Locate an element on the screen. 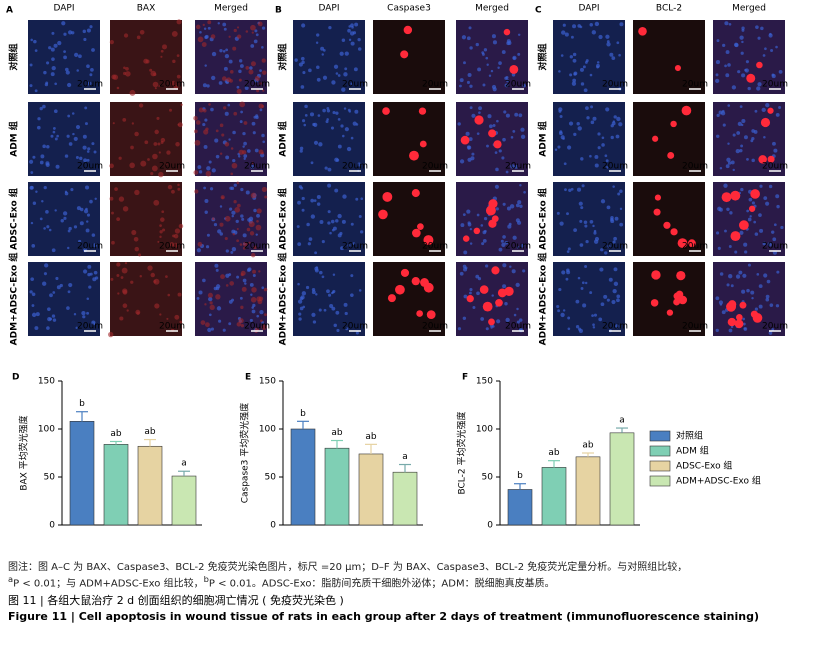 The image size is (820, 646). column-header: Caspase3 is located at coordinates (409, 9).